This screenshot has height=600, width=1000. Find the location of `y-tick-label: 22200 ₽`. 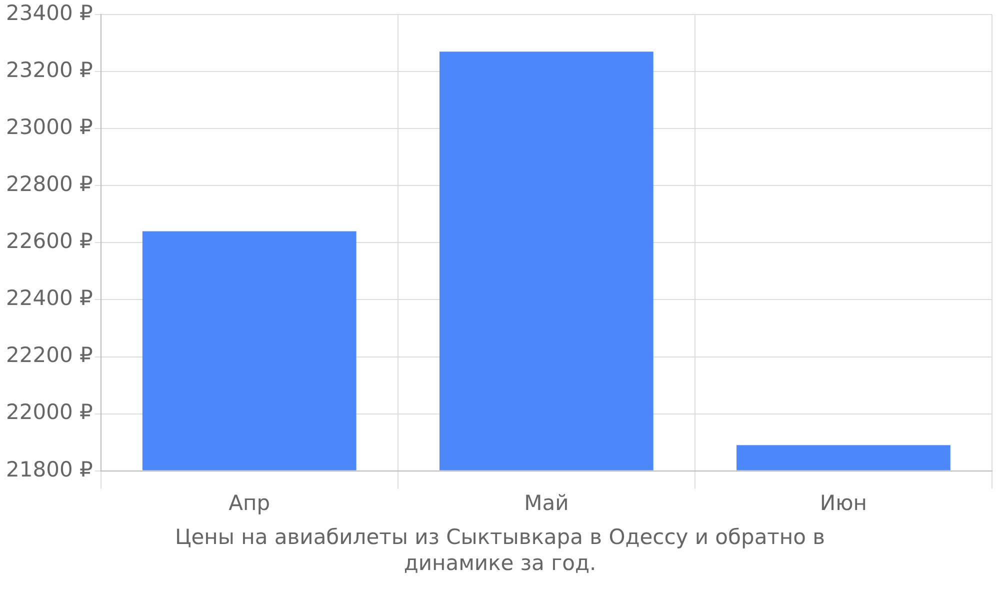

y-tick-label: 22200 ₽ is located at coordinates (49, 355).